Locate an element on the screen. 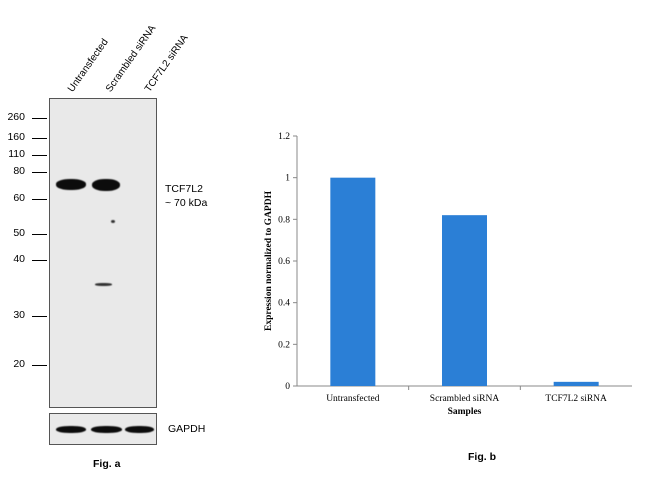 The width and height of the screenshot is (650, 477). tcf7l2-band-untransfected is located at coordinates (71, 184).